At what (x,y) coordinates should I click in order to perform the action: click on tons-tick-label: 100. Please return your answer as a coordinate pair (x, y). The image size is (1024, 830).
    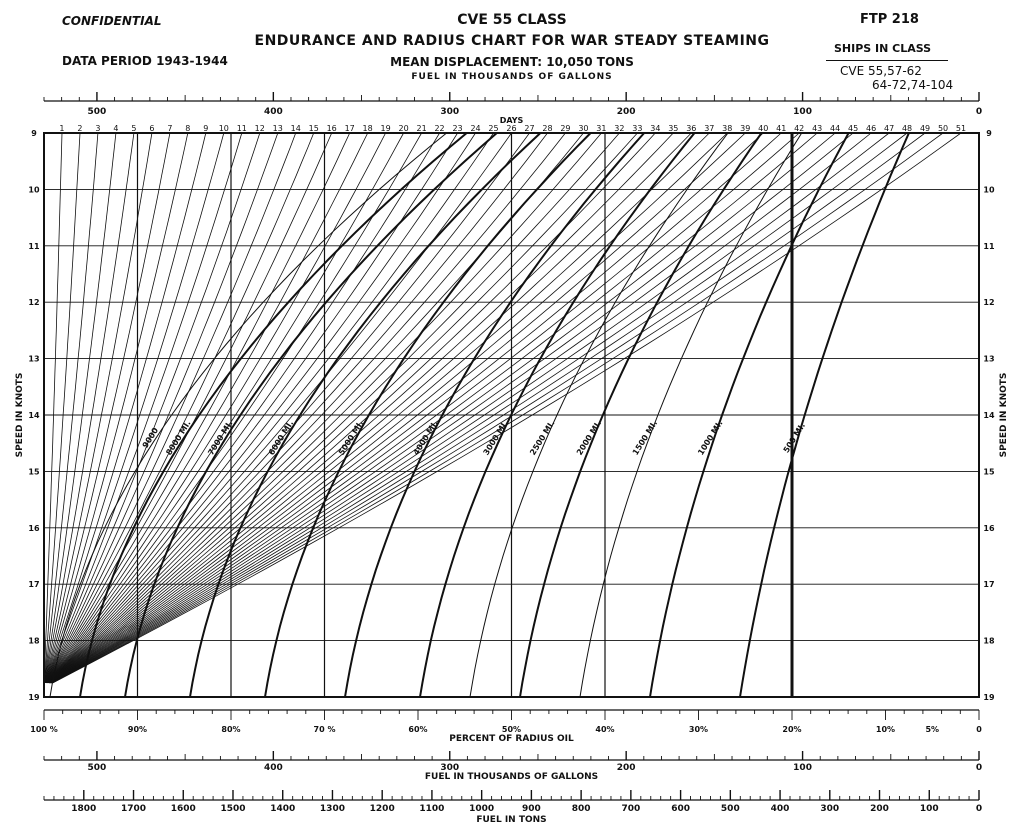
    Looking at the image, I should click on (929, 809).